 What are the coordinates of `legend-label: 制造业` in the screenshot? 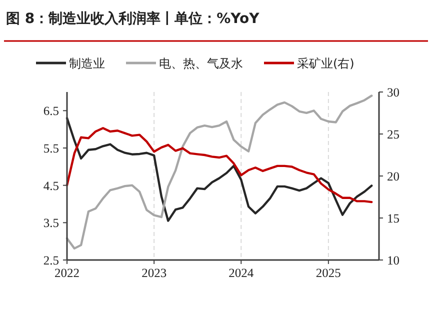 It's located at (87, 63).